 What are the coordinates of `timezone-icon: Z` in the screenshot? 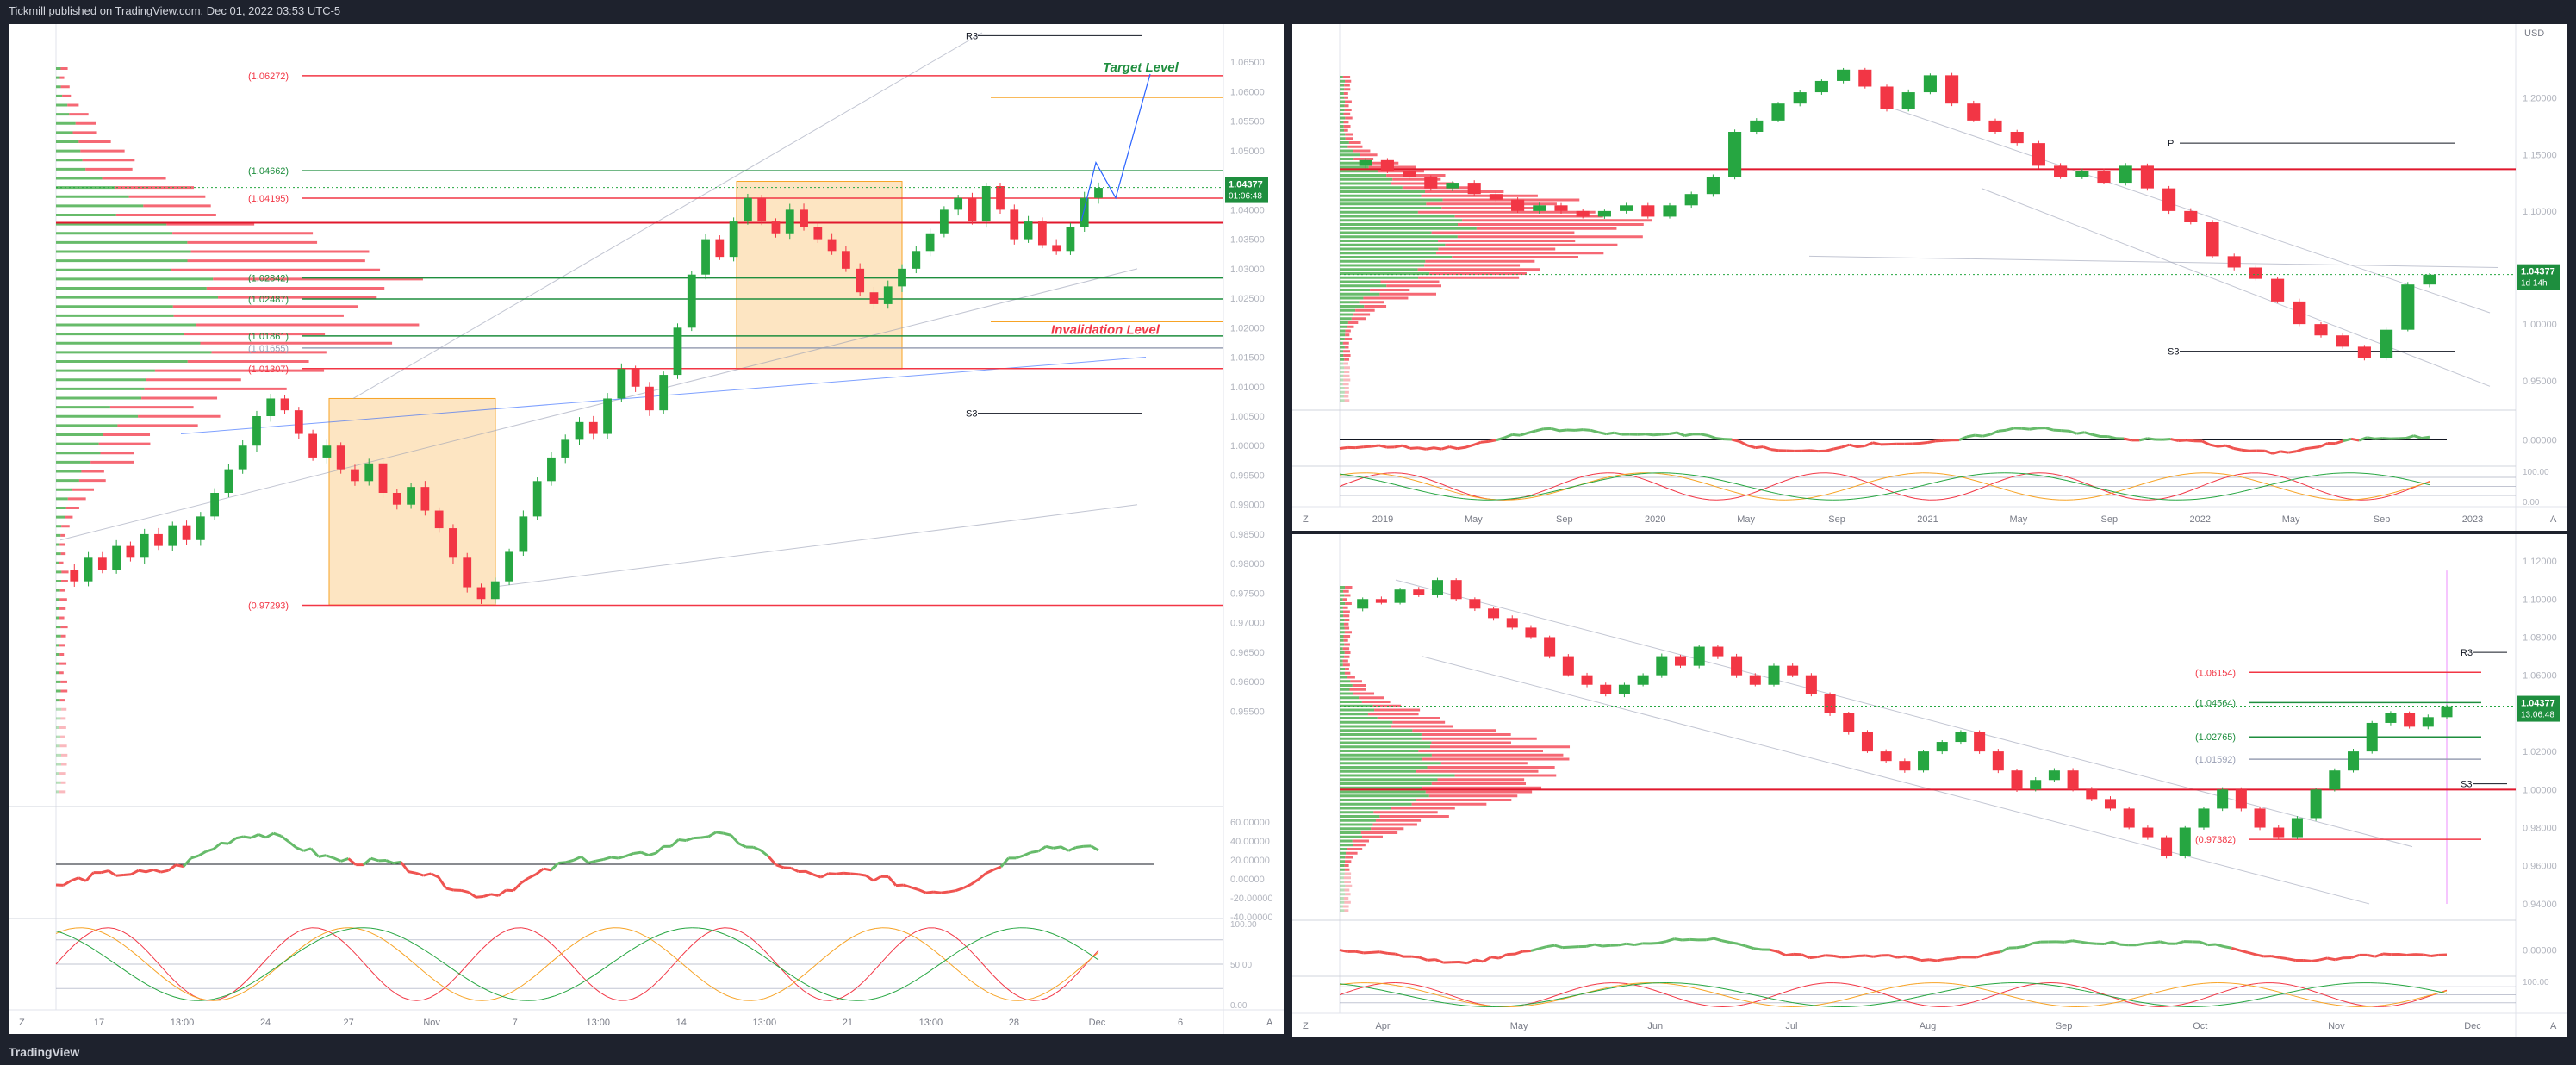 It's located at (1306, 1026).